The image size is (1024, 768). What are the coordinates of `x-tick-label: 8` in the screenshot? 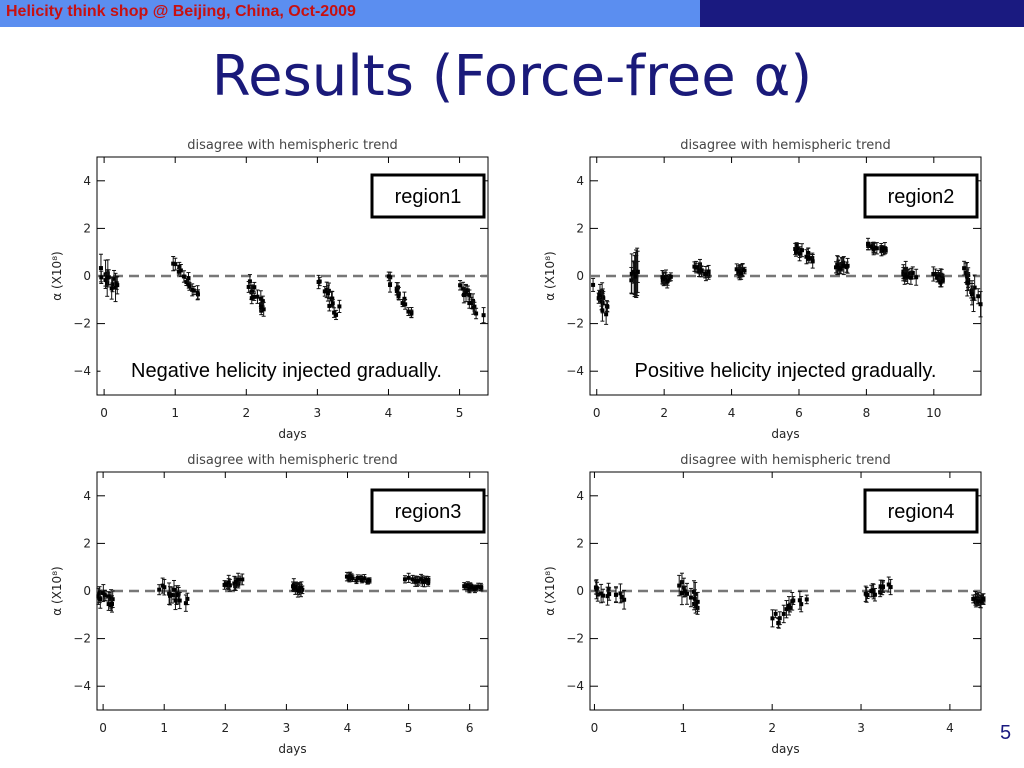 It's located at (867, 413).